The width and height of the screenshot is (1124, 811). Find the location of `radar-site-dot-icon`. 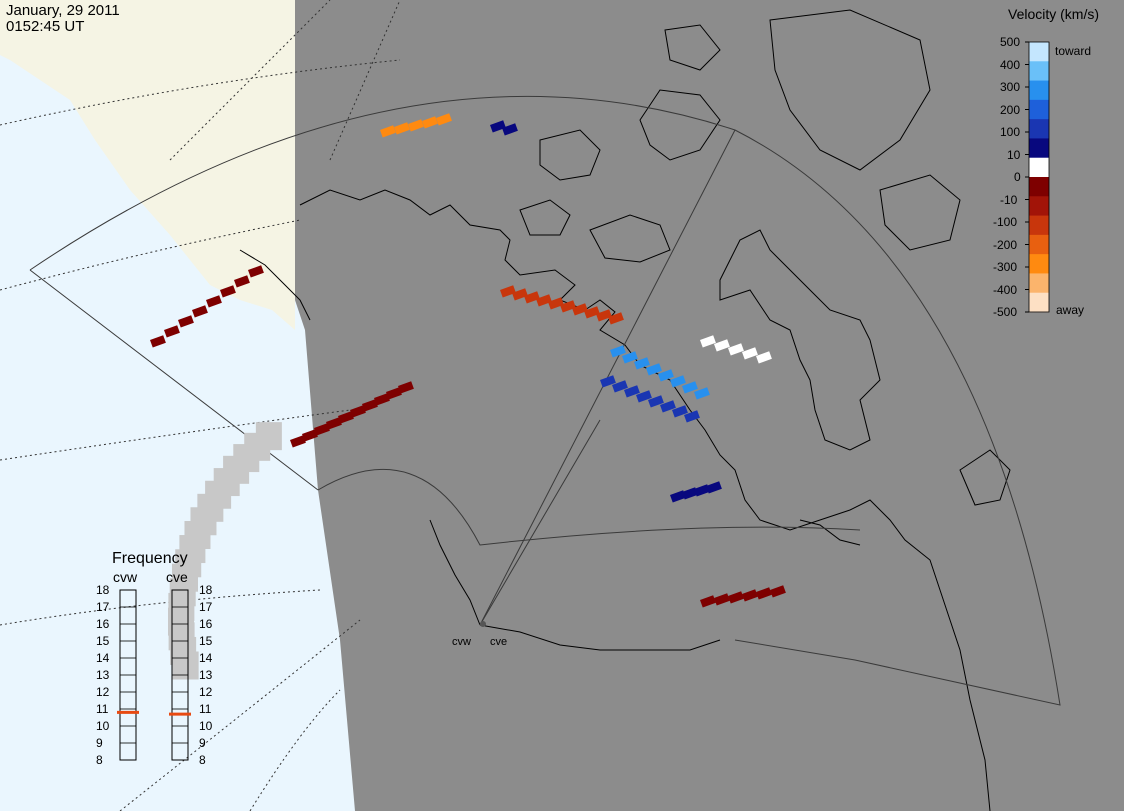

radar-site-dot-icon is located at coordinates (483, 624).